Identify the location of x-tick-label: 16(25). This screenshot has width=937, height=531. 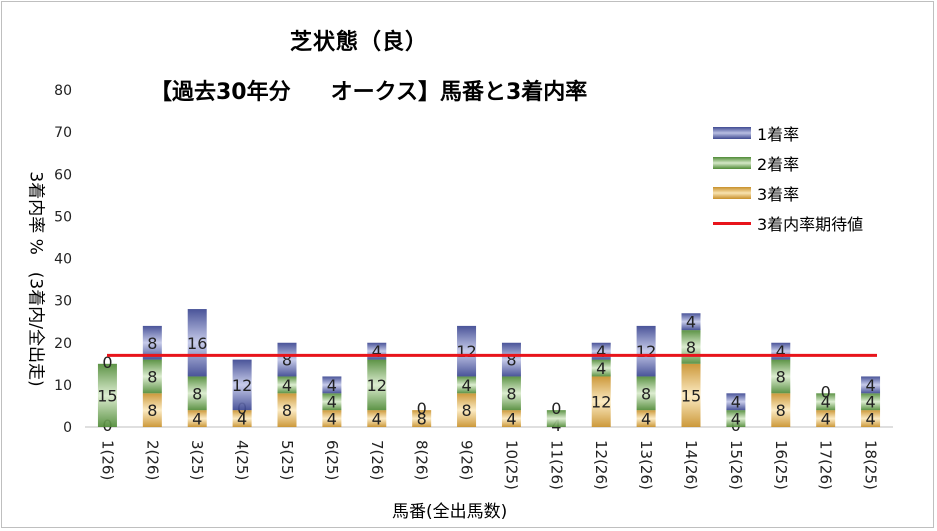
(781, 465).